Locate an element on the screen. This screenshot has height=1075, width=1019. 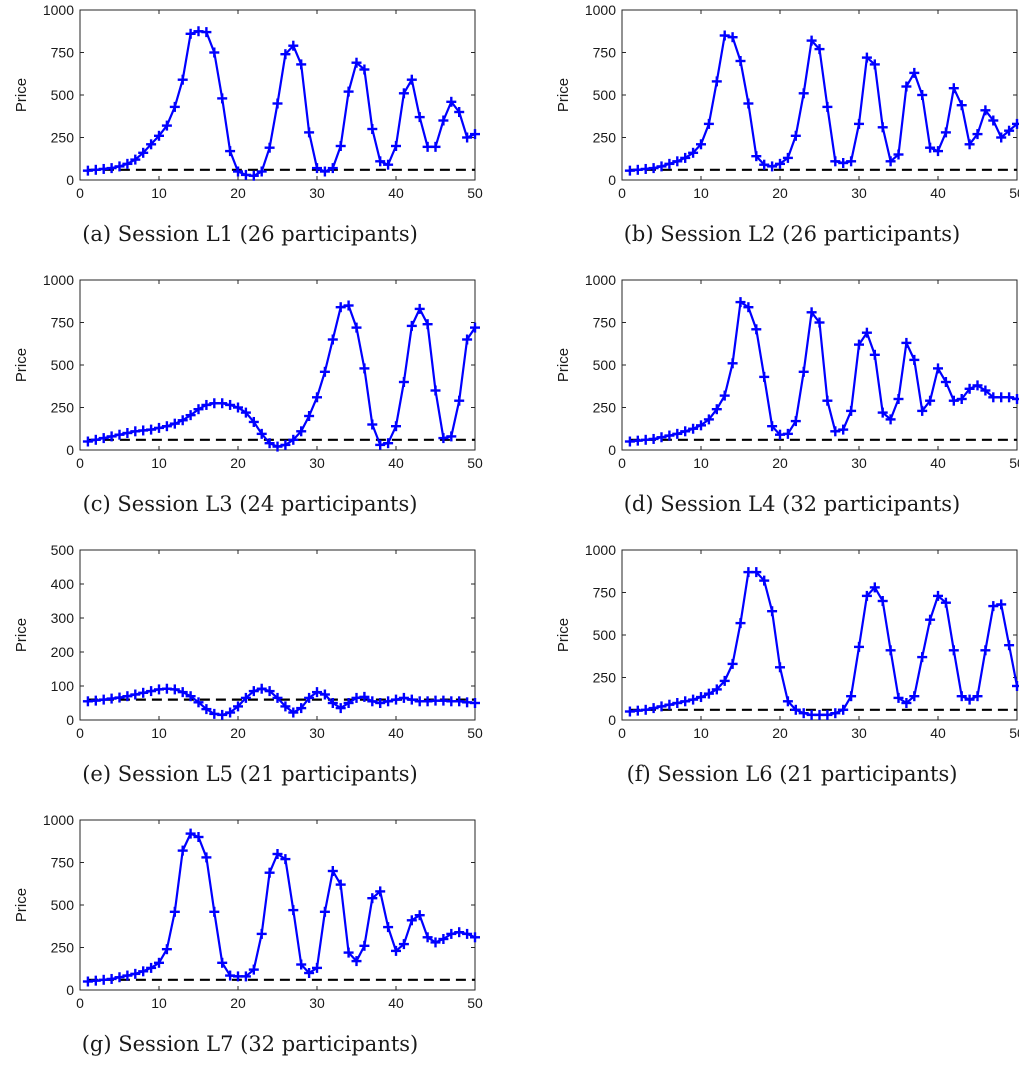
x-tick-label: 40 is located at coordinates (396, 463).